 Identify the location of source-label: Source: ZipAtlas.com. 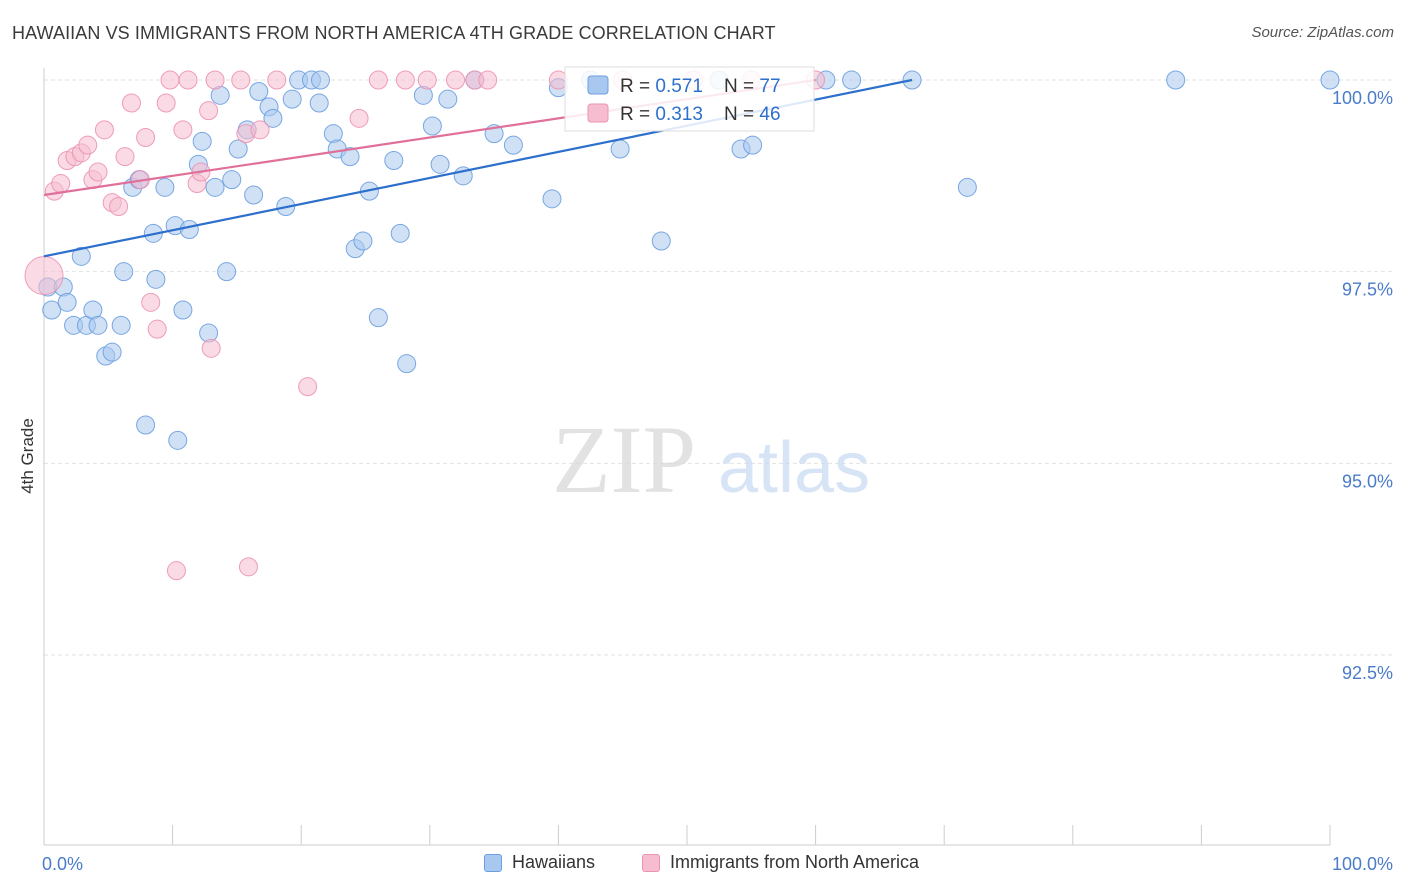
(1322, 32).